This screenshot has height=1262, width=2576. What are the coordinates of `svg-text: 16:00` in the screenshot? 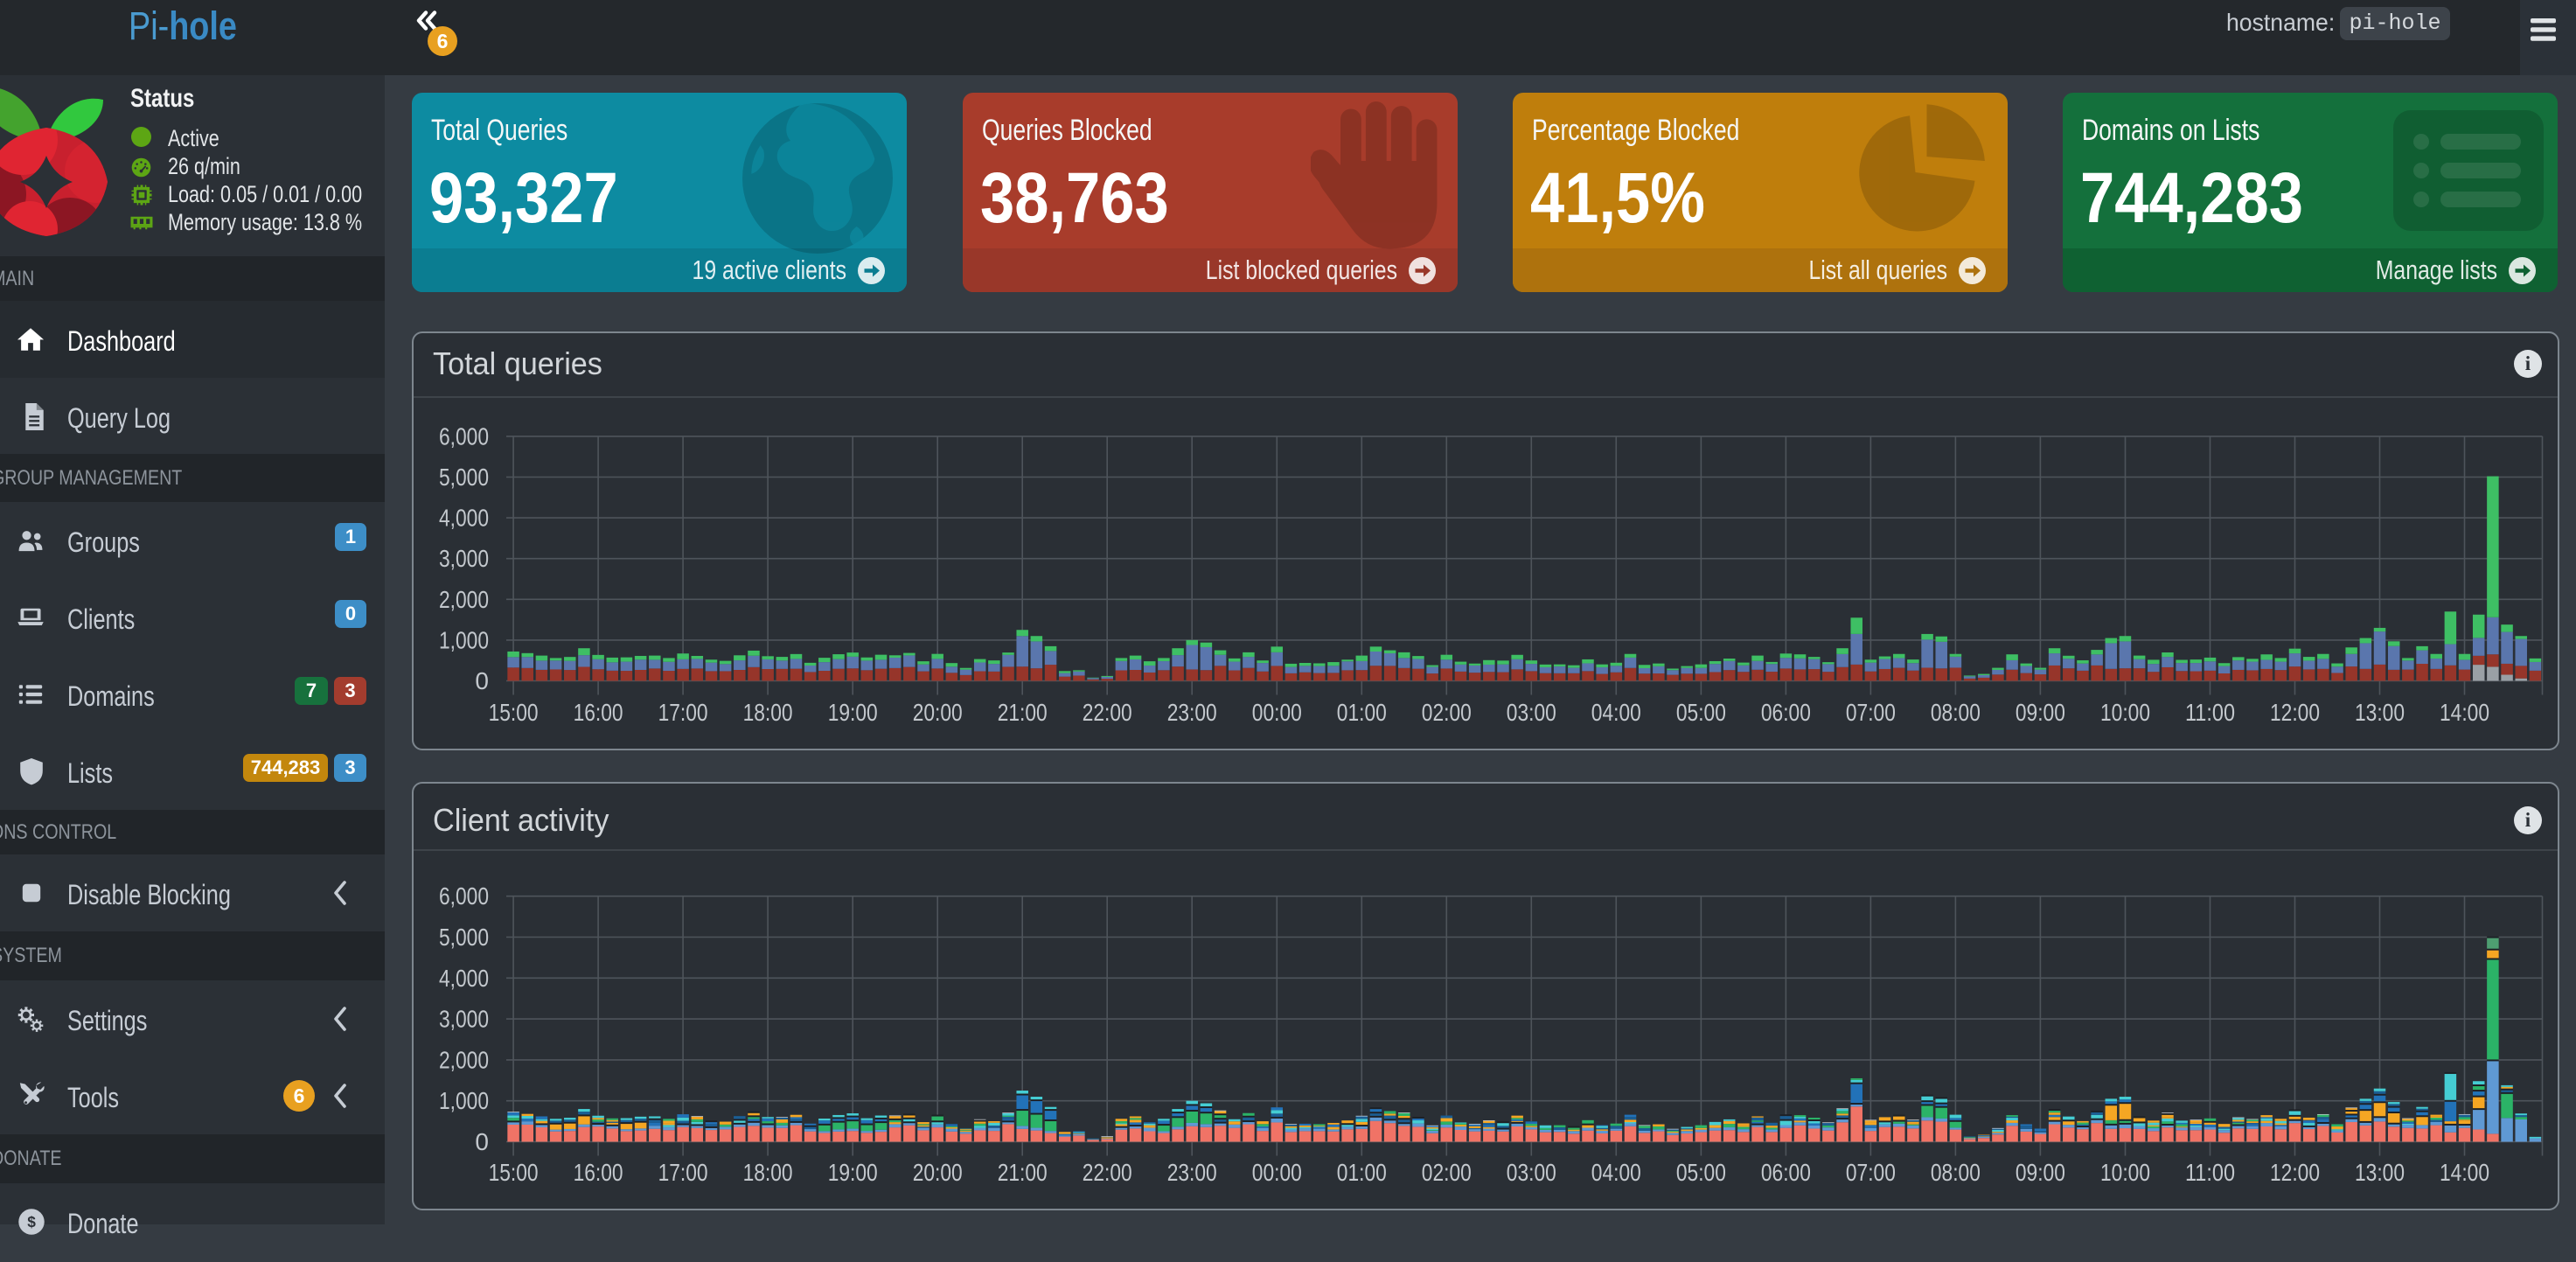 It's located at (598, 1172).